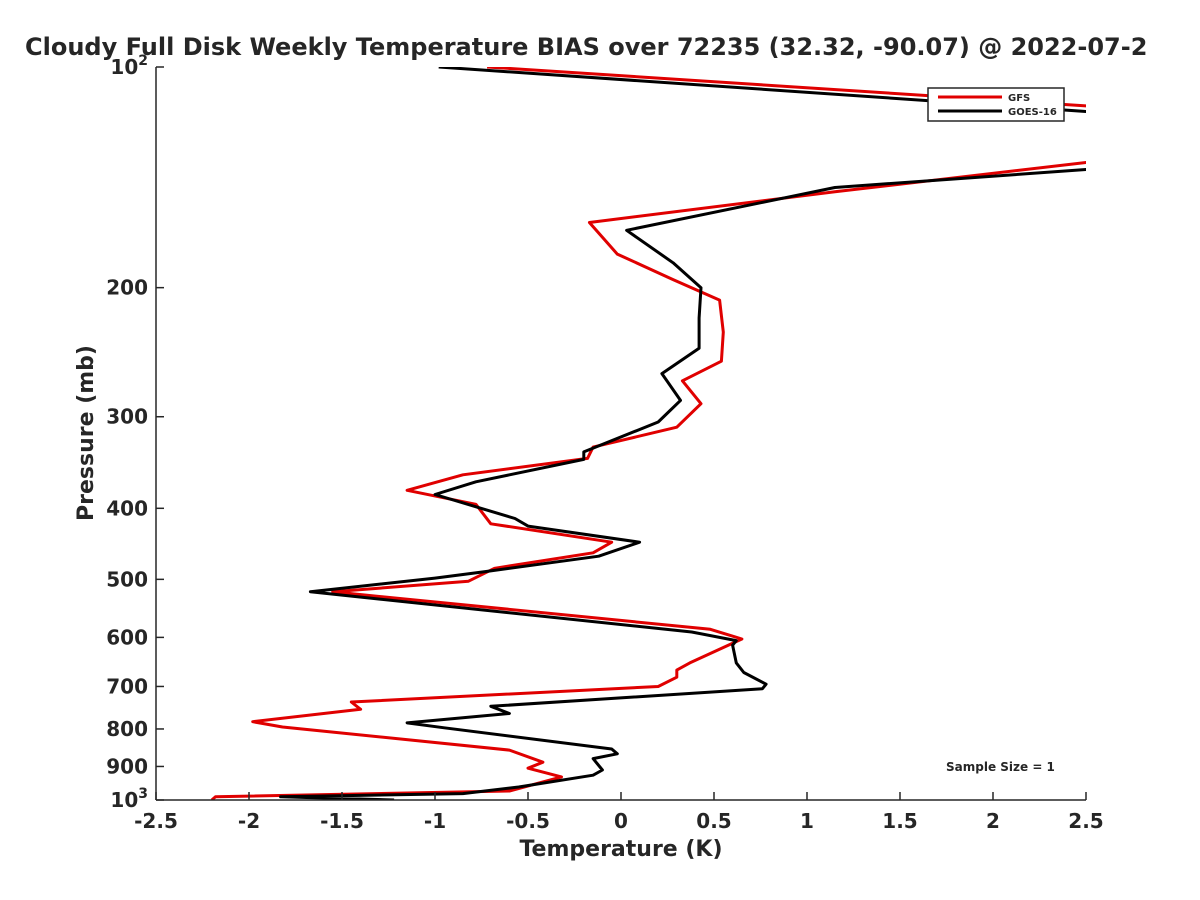 The height and width of the screenshot is (900, 1200). I want to click on legend: GFS GOES-16, so click(996, 104).